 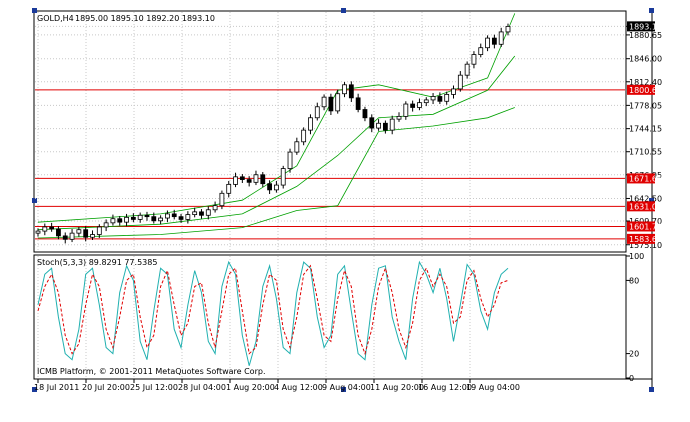 I want to click on price-tick-label: 1575.10, so click(x=645, y=245).